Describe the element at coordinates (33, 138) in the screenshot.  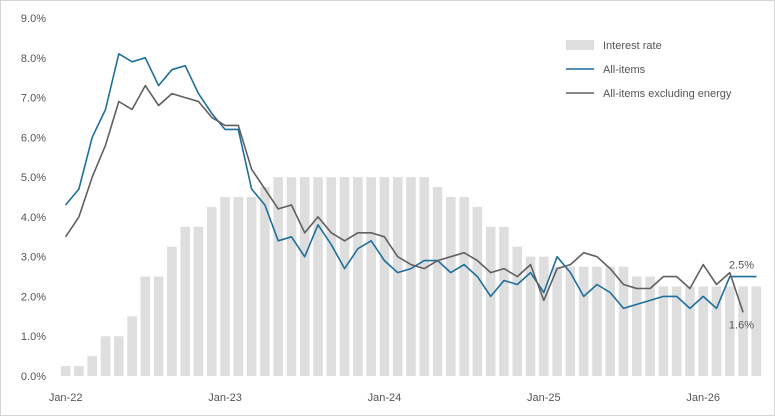
I see `y-tick-label: 6.0%` at that location.